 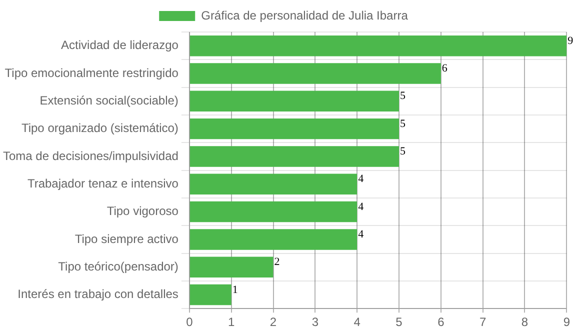 What do you see at coordinates (566, 322) in the screenshot?
I see `x-tick-label: 9` at bounding box center [566, 322].